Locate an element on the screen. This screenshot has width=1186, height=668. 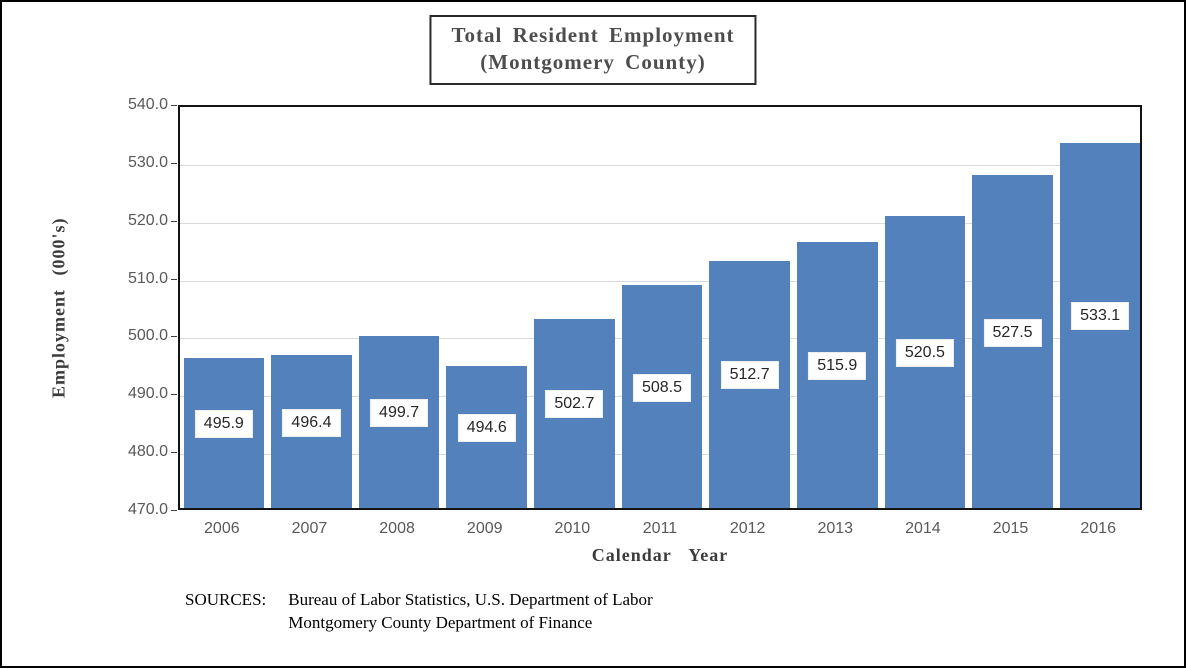
y-tick-label: 480.0 is located at coordinates (147, 452).